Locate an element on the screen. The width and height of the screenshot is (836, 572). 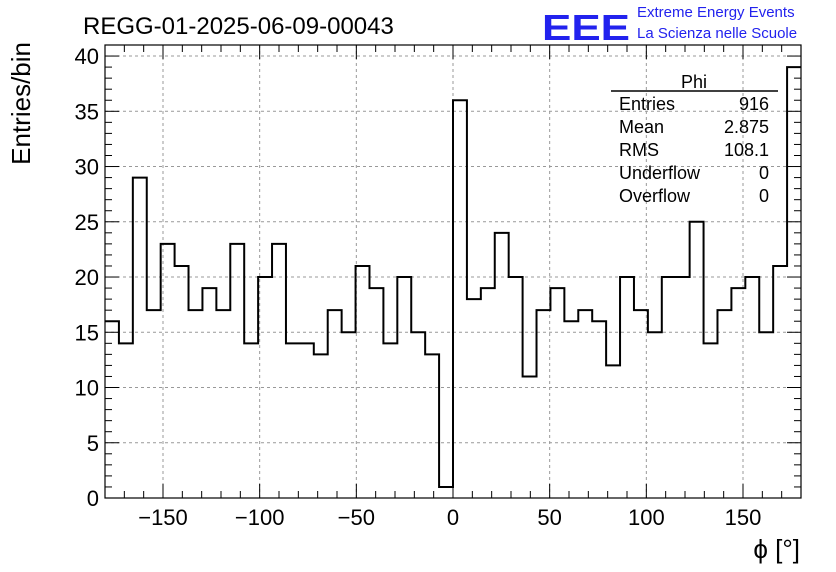
stats-label: Overflow is located at coordinates (655, 196).